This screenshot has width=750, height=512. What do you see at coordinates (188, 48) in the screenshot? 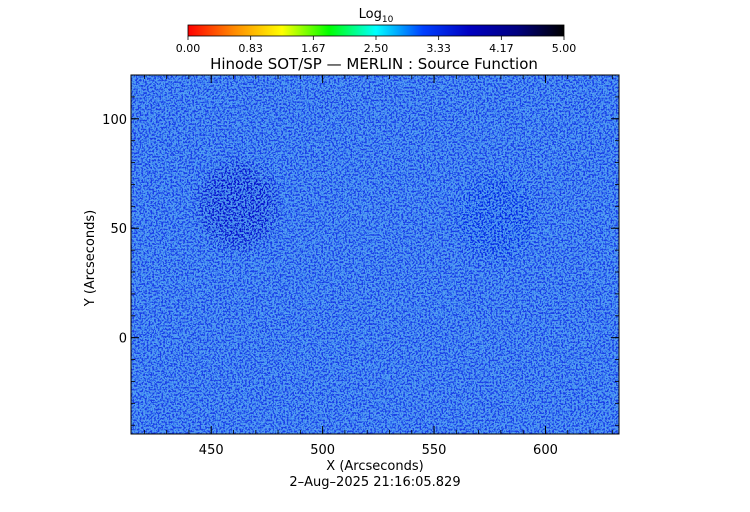
I see `colorbar-tick-label: 0.00` at bounding box center [188, 48].